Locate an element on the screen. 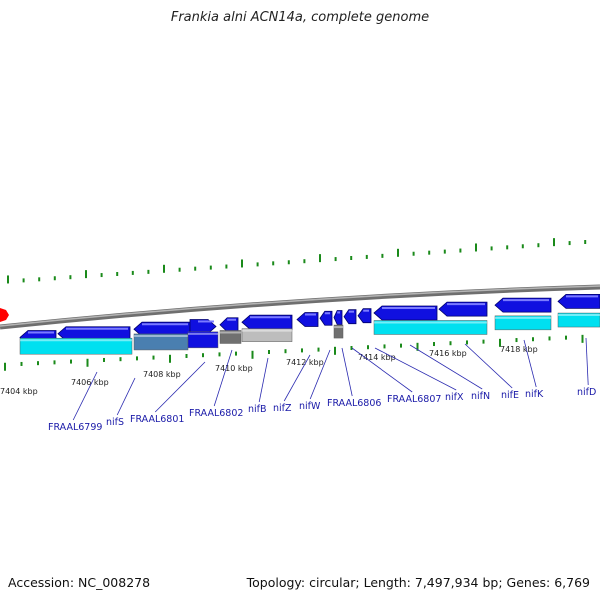 The height and width of the screenshot is (600, 600). genome-title: Frankia alni ACN14a, complete genome is located at coordinates (300, 17).